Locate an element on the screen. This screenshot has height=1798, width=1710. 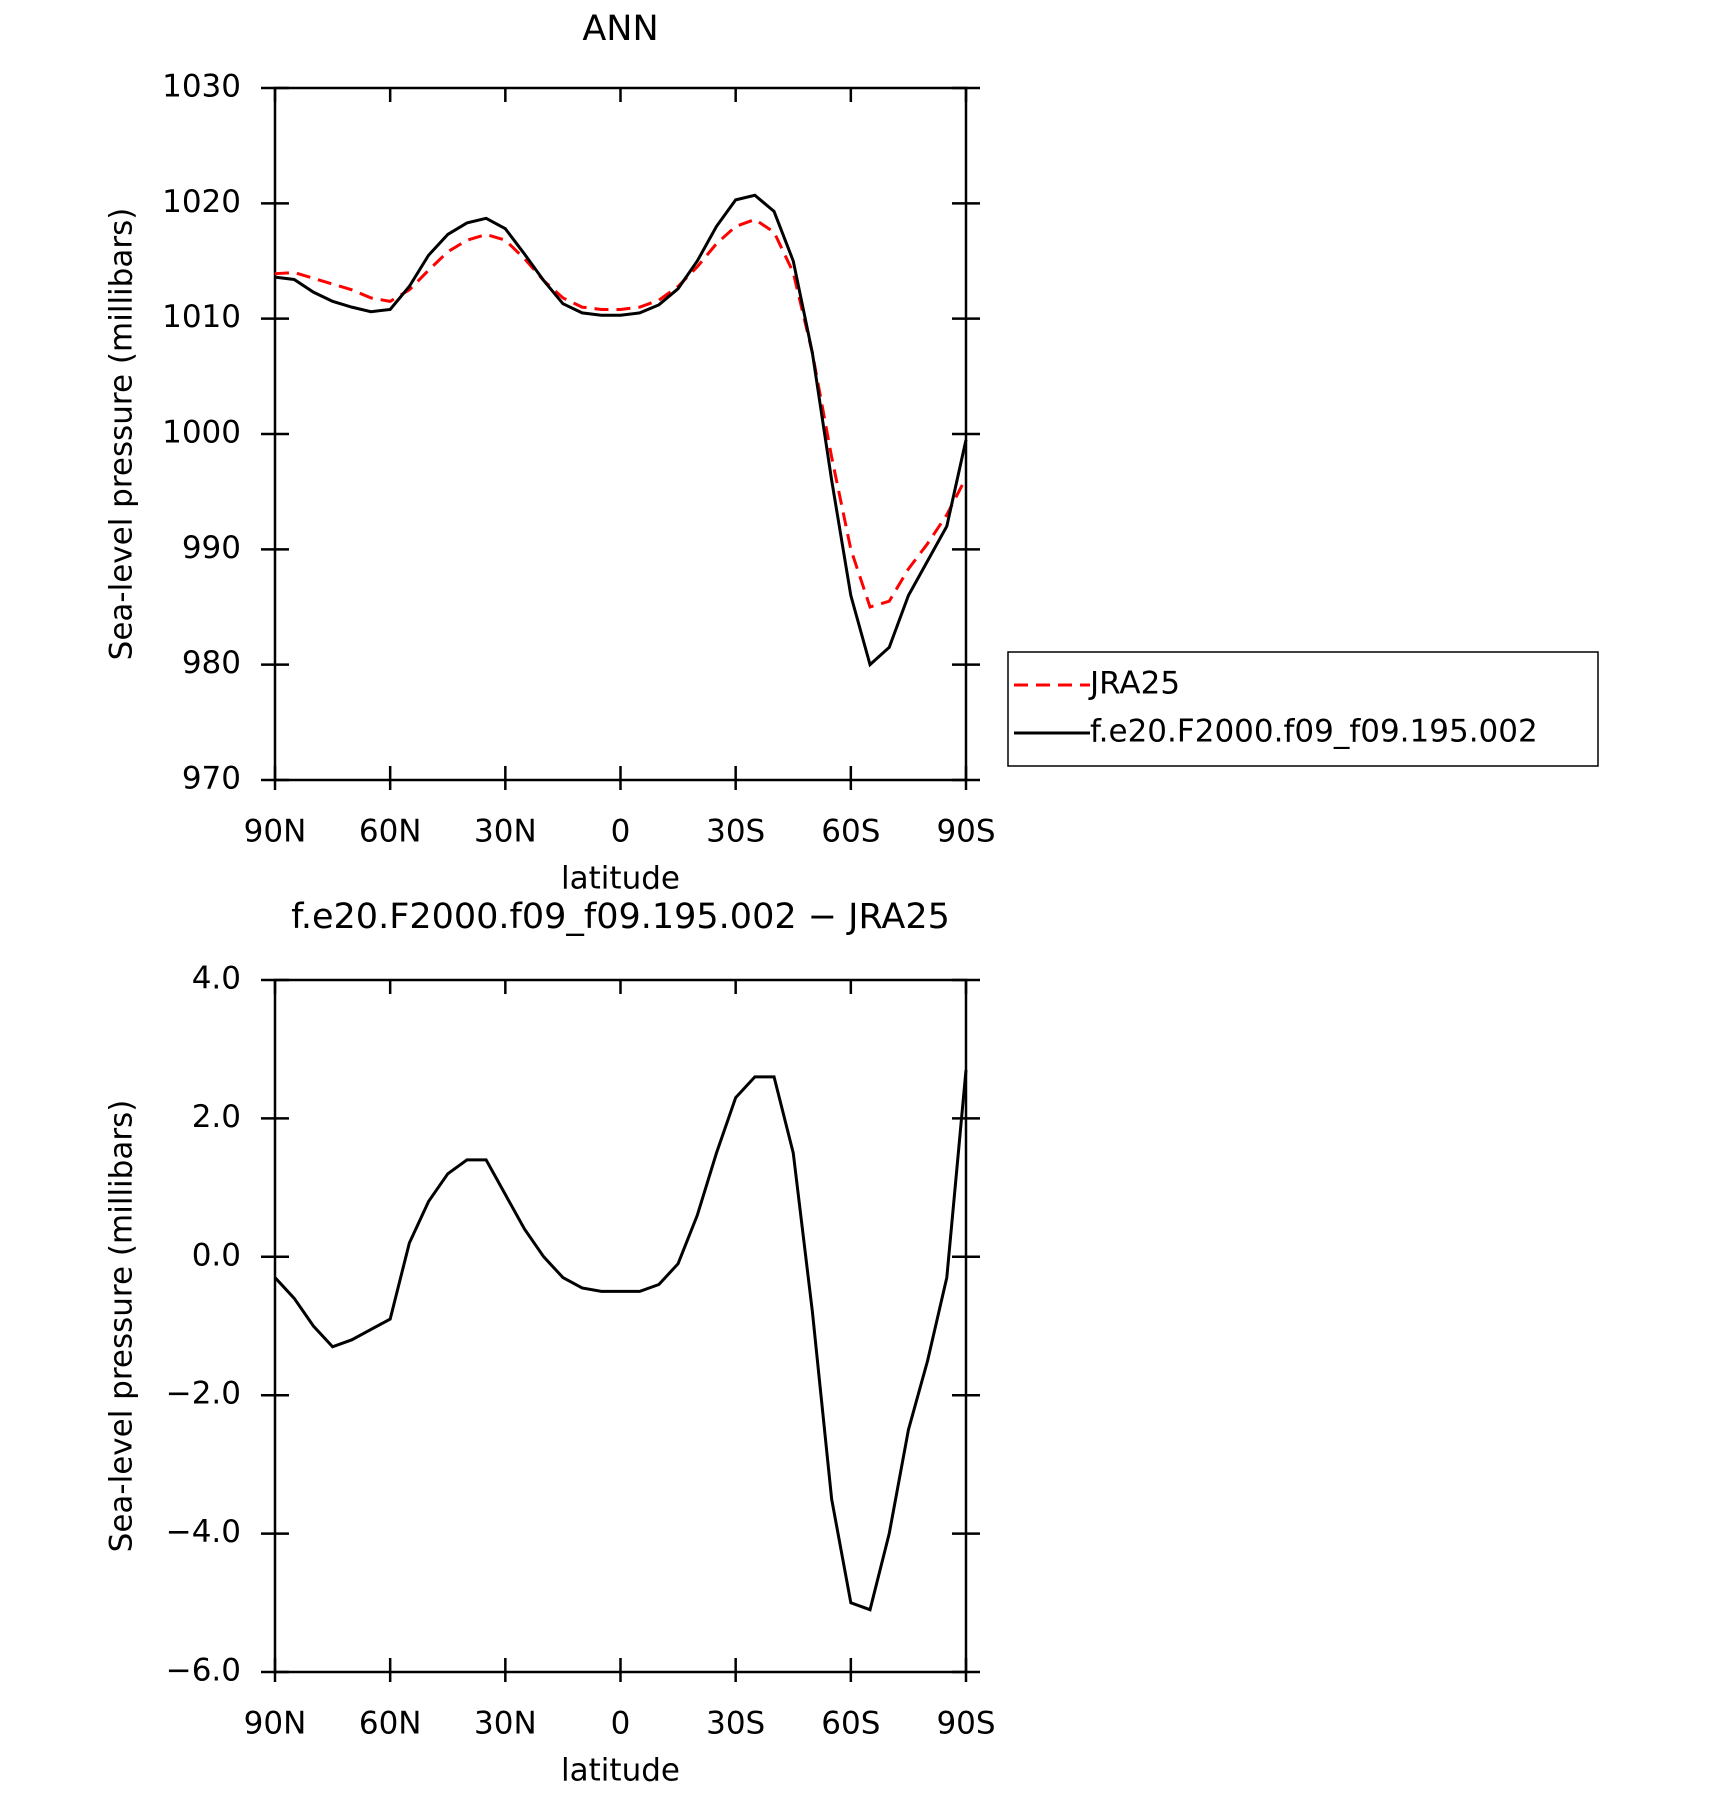
y-tick-label: 1000 is located at coordinates (201, 433).